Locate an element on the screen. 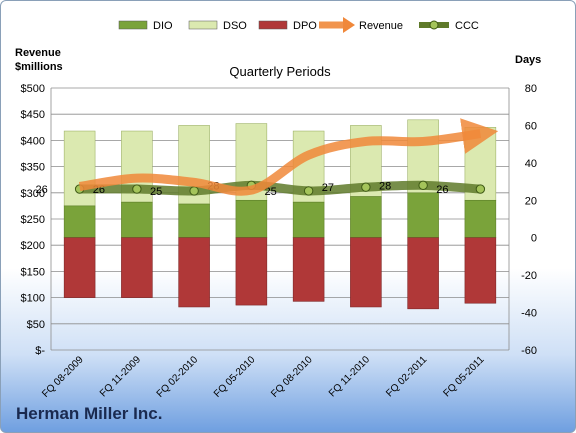 The width and height of the screenshot is (576, 433). left-tick-label: $100 is located at coordinates (33, 299).